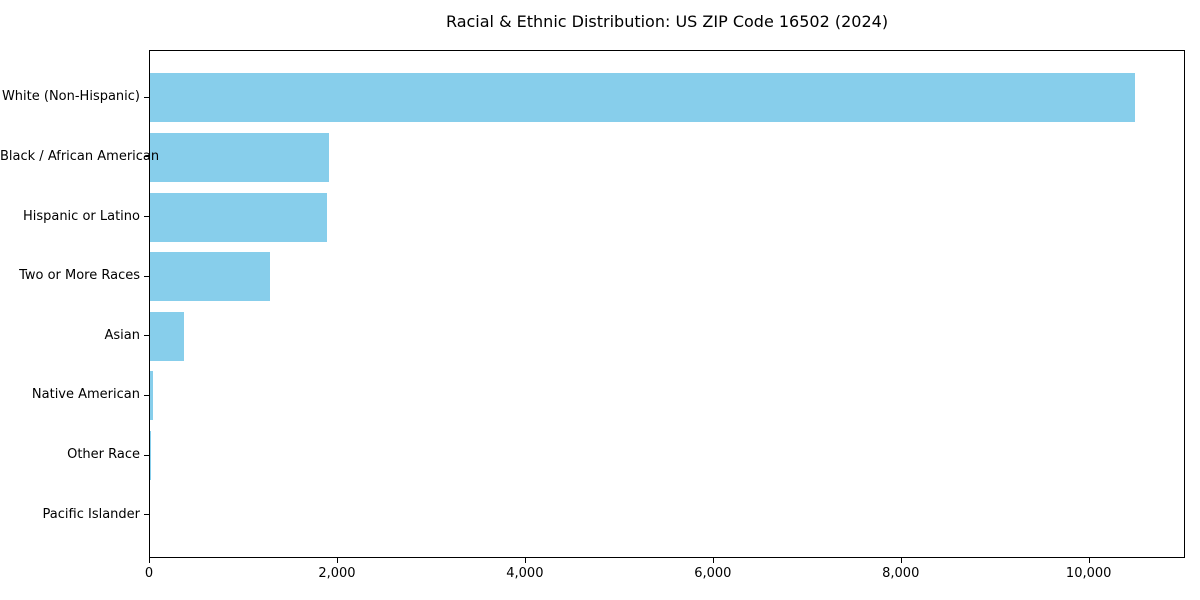 This screenshot has height=600, width=1200. Describe the element at coordinates (103, 455) in the screenshot. I see `y-tick-label: Other Race` at that location.